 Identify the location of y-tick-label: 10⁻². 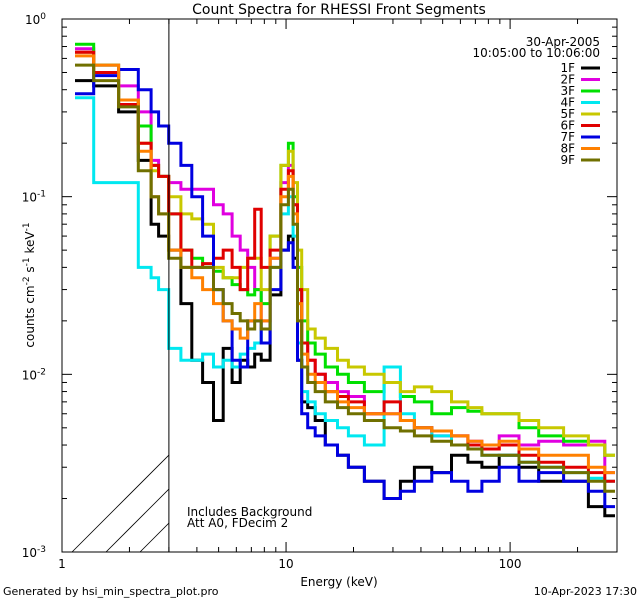
(34, 374).